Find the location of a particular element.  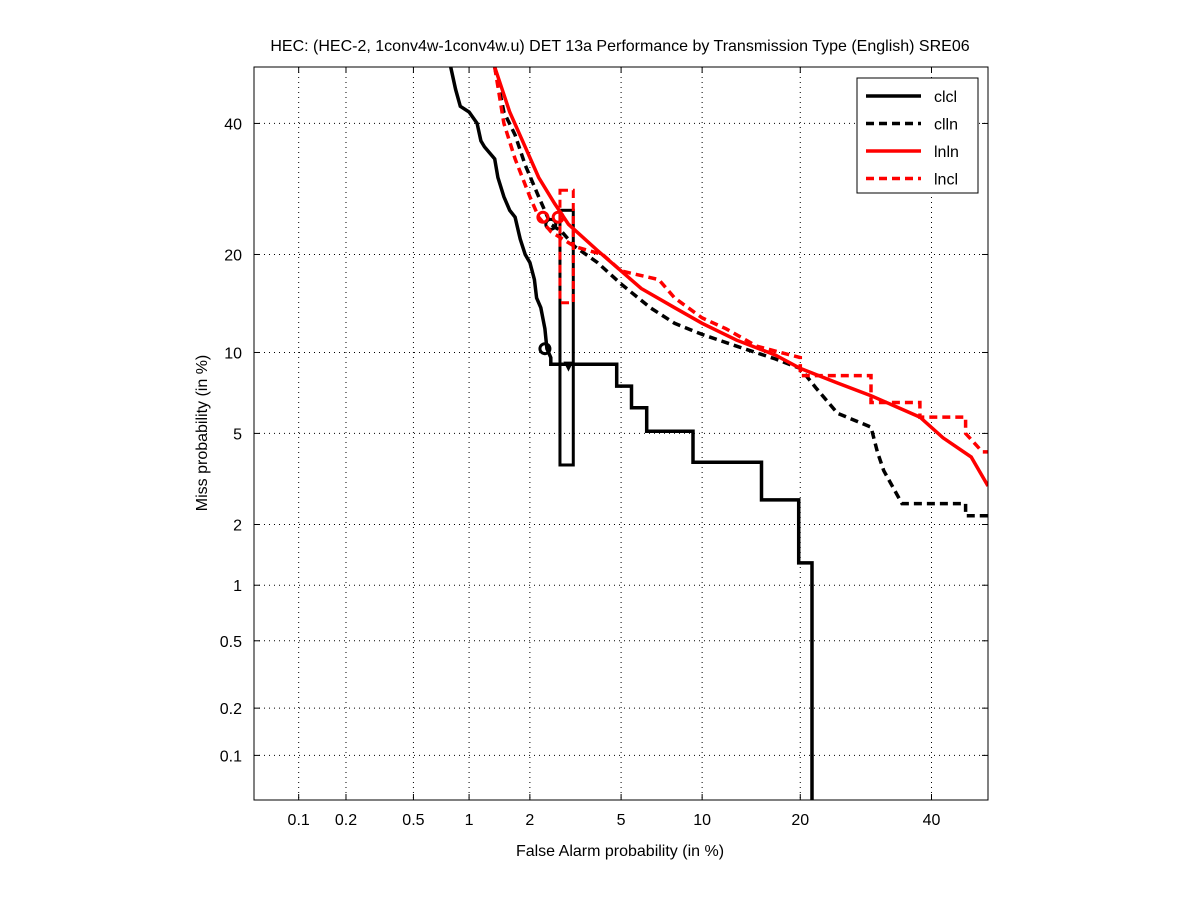

confidence-box-clcl is located at coordinates (566, 337).